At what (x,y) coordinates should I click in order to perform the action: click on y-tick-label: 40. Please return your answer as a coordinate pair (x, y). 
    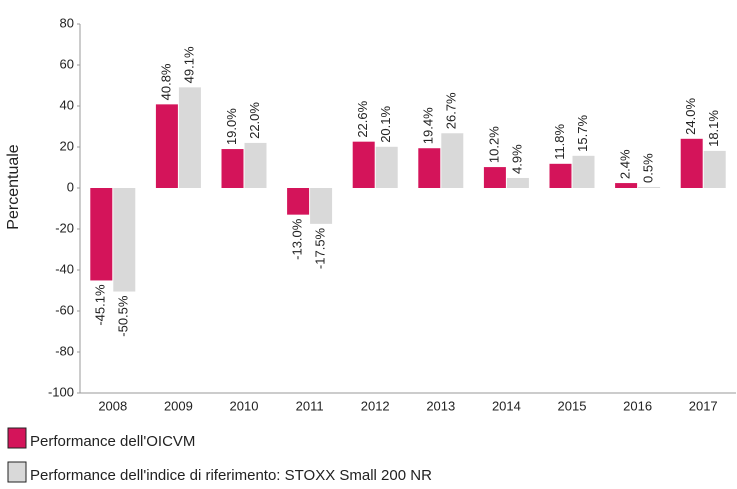
    Looking at the image, I should click on (67, 104).